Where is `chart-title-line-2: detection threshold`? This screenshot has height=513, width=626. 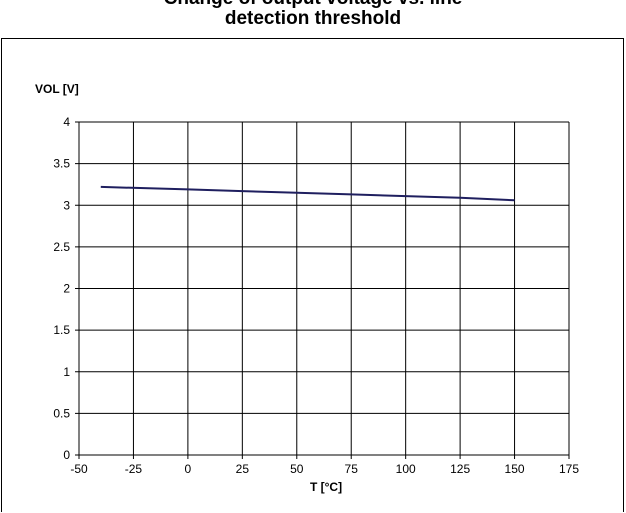 chart-title-line-2: detection threshold is located at coordinates (313, 18).